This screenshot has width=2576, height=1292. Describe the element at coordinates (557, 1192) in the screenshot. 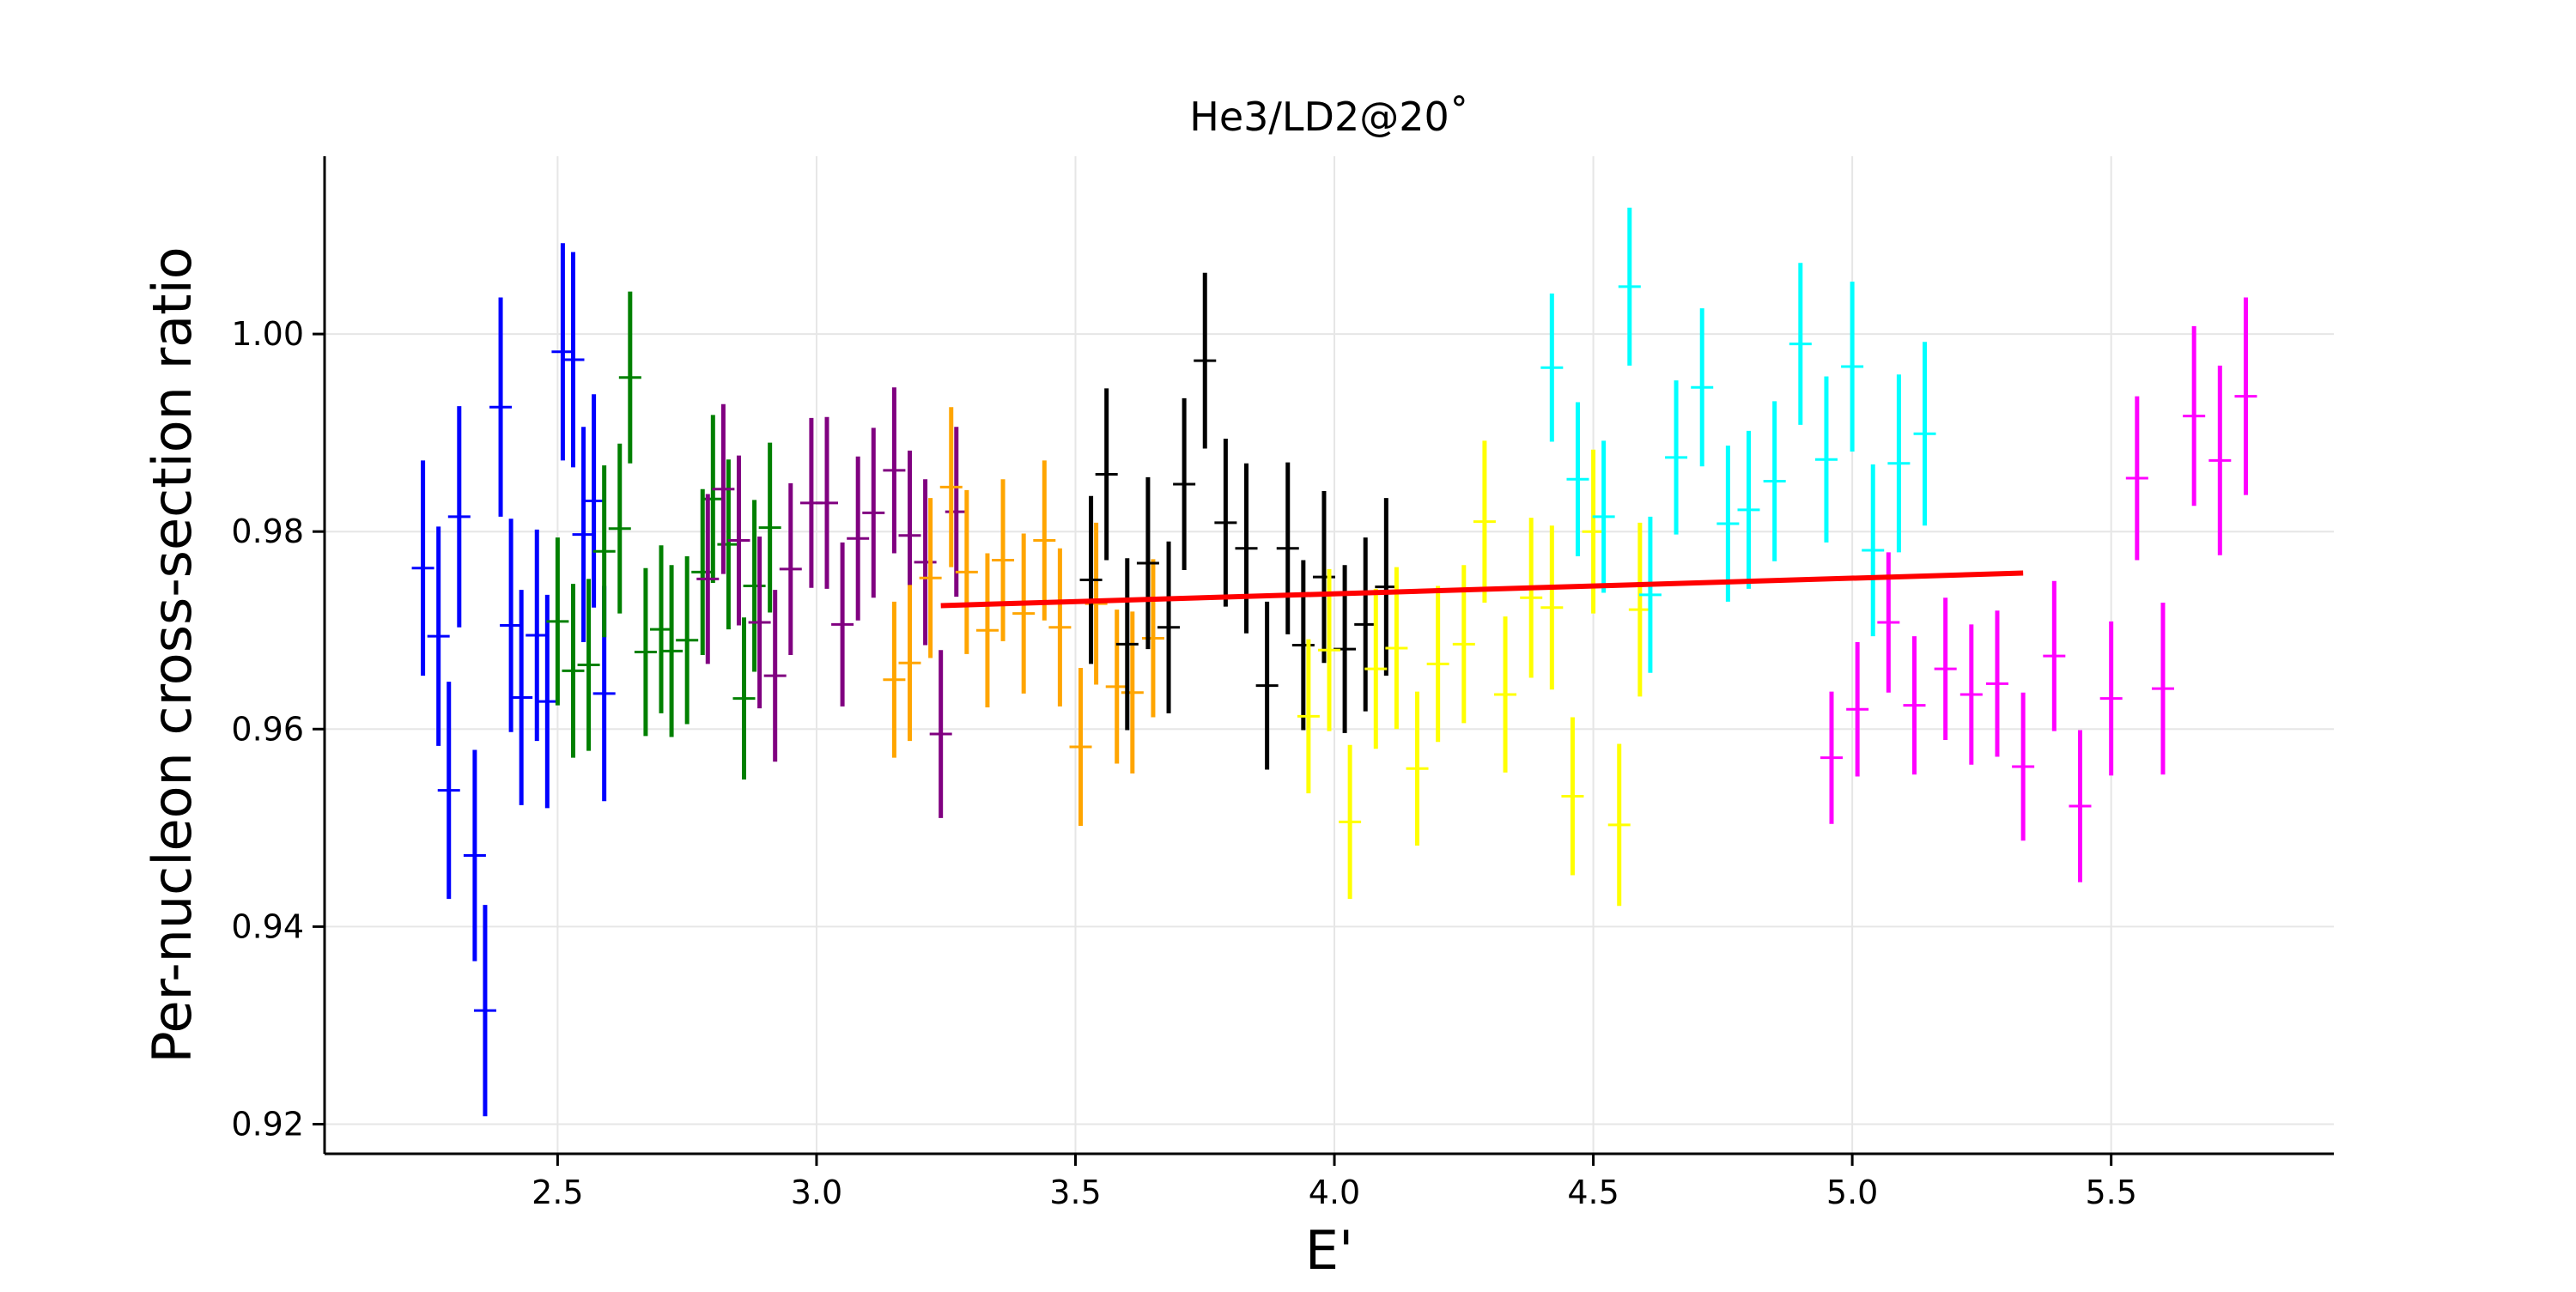

I see `x-tick-label: 2.5` at that location.